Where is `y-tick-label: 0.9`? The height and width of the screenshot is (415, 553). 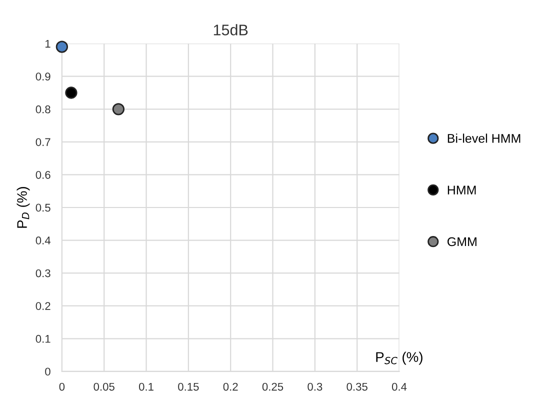 y-tick-label: 0.9 is located at coordinates (43, 76).